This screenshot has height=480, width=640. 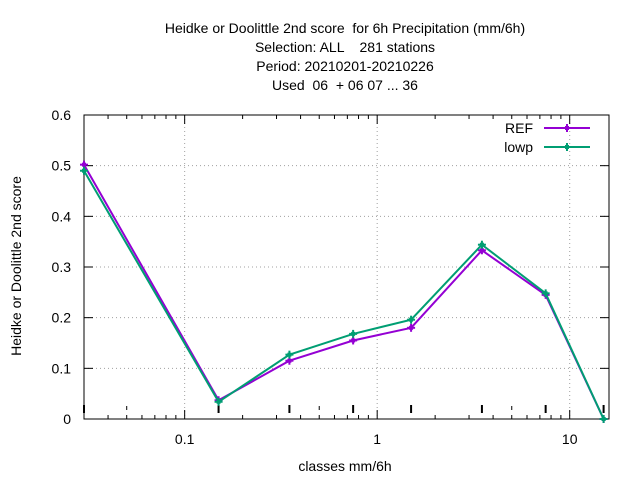 What do you see at coordinates (519, 128) in the screenshot?
I see `legend-label: REF` at bounding box center [519, 128].